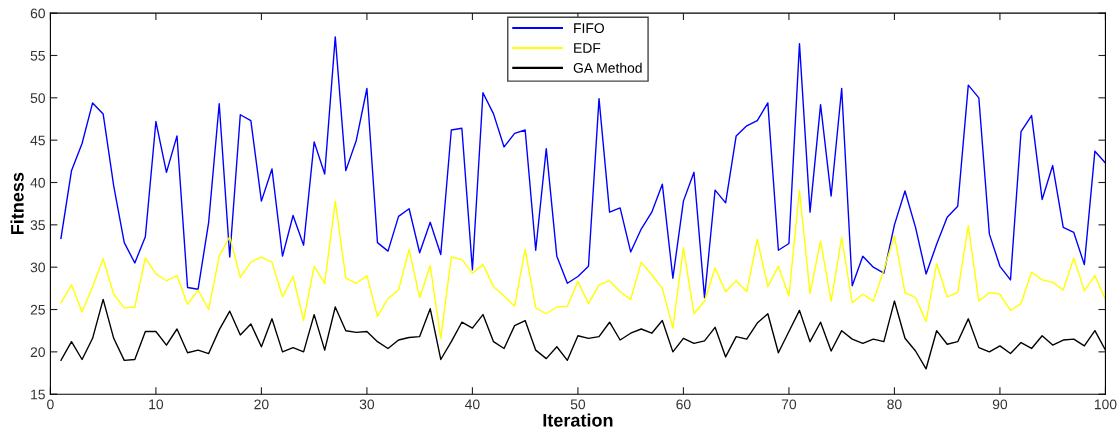  I want to click on x-tick-label: 0, so click(50, 404).